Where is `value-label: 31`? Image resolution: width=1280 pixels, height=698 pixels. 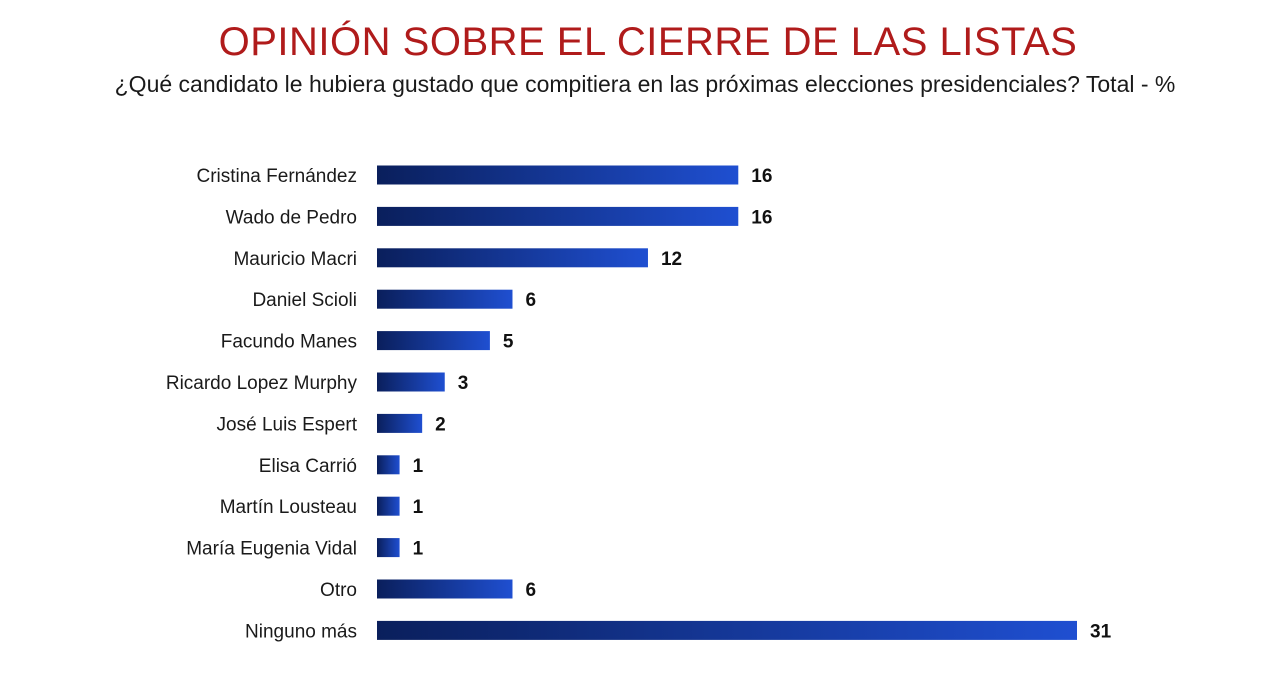 value-label: 31 is located at coordinates (1101, 631).